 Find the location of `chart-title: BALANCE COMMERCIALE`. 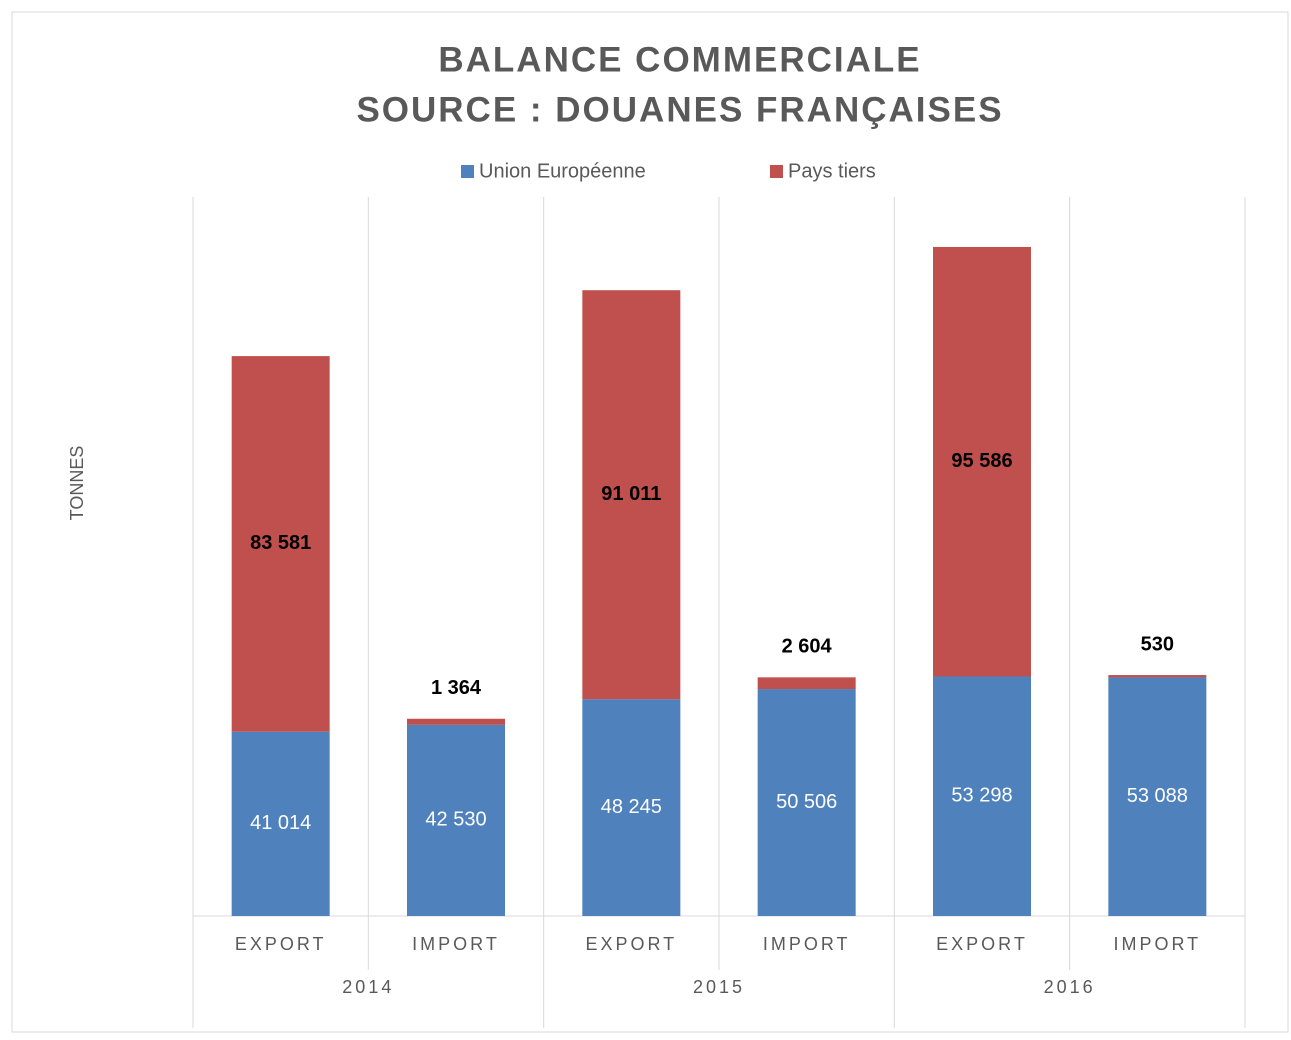

chart-title: BALANCE COMMERCIALE is located at coordinates (679, 59).